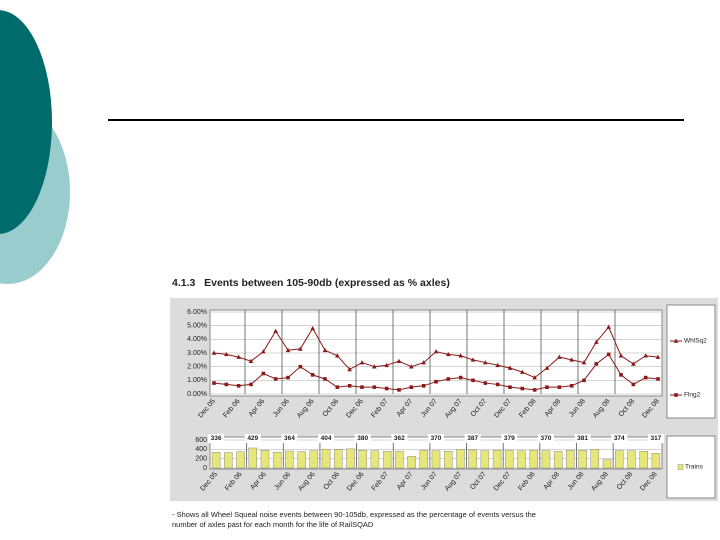 This screenshot has width=720, height=540. I want to click on value-label: 364, so click(289, 438).